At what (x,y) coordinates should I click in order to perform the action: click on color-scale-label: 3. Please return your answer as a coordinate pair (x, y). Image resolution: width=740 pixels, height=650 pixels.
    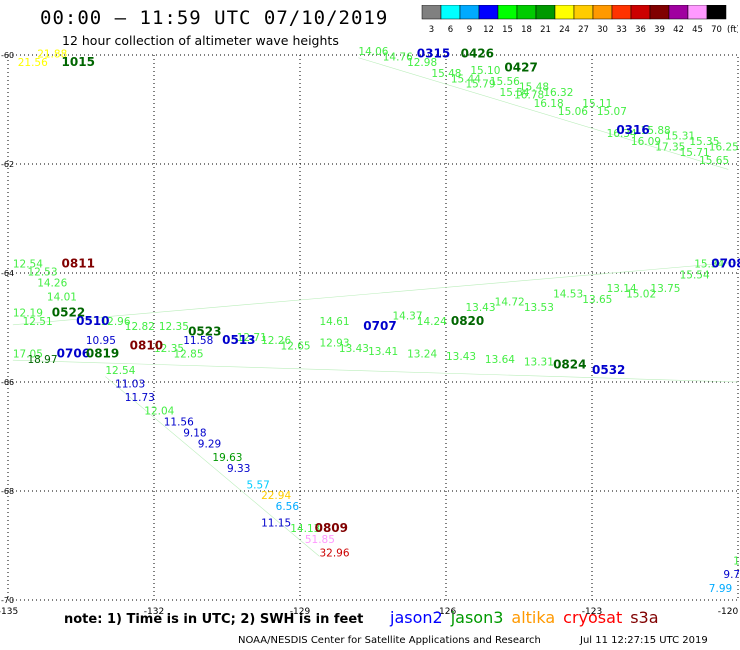
    Looking at the image, I should click on (431, 30).